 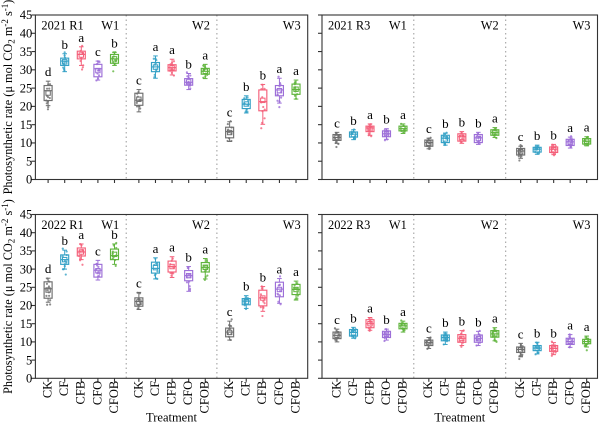 I want to click on svg-text: 2021 R3, so click(x=349, y=26).